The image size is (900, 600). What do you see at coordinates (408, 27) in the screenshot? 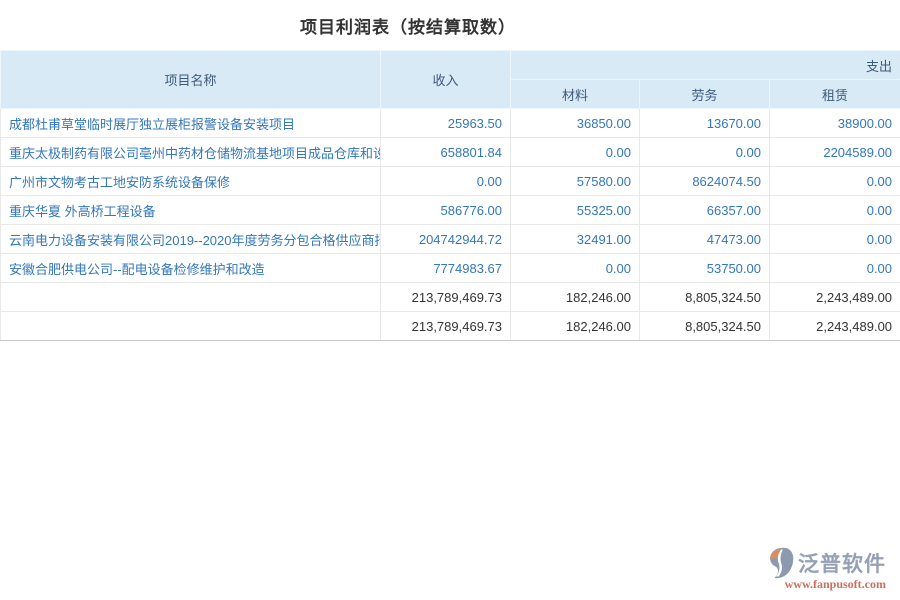
I see `page-title: 项目利润表（按结算取数）` at bounding box center [408, 27].